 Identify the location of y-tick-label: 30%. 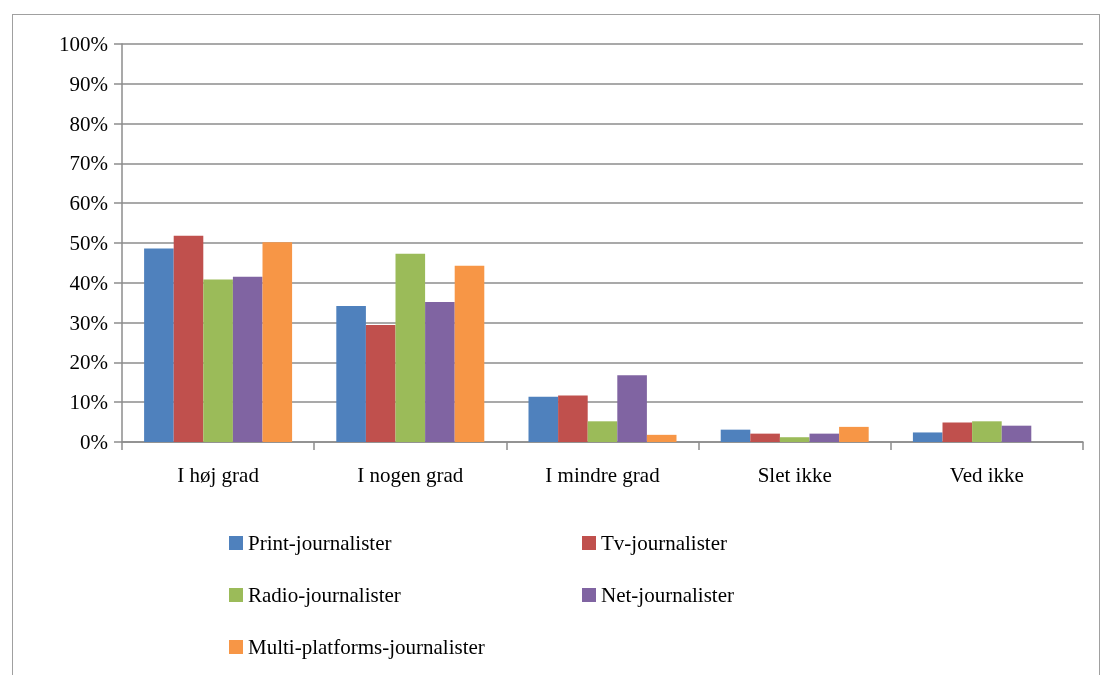
(88, 322).